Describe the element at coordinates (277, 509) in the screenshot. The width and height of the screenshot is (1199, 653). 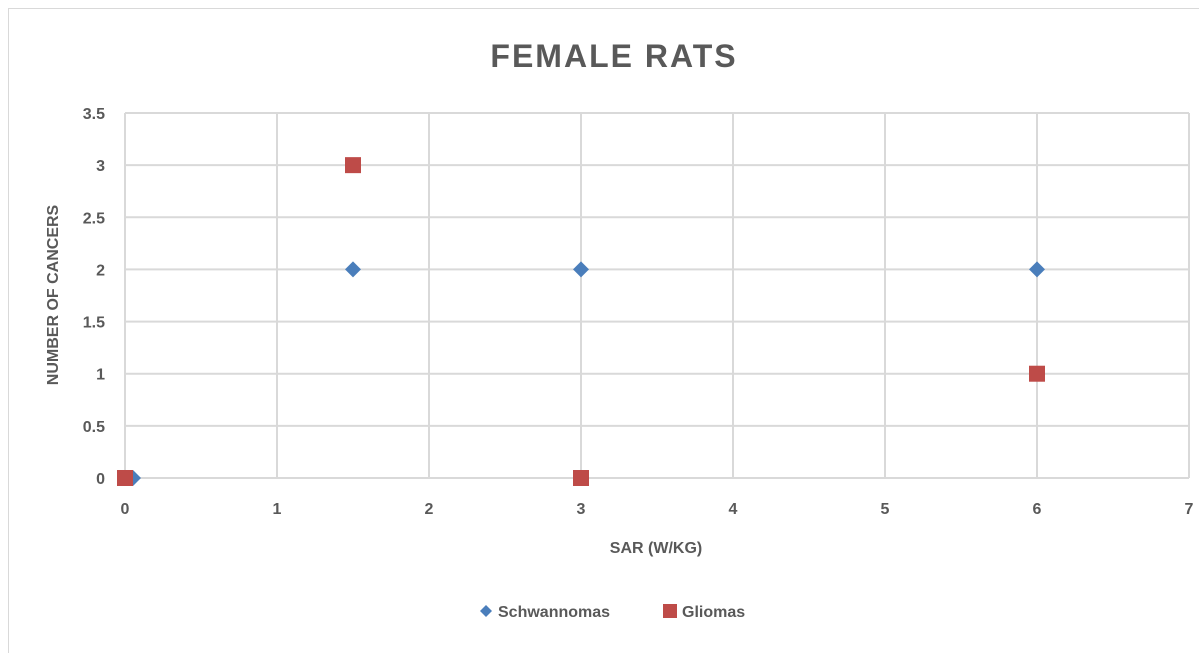
I see `x-tick-label: 1` at that location.